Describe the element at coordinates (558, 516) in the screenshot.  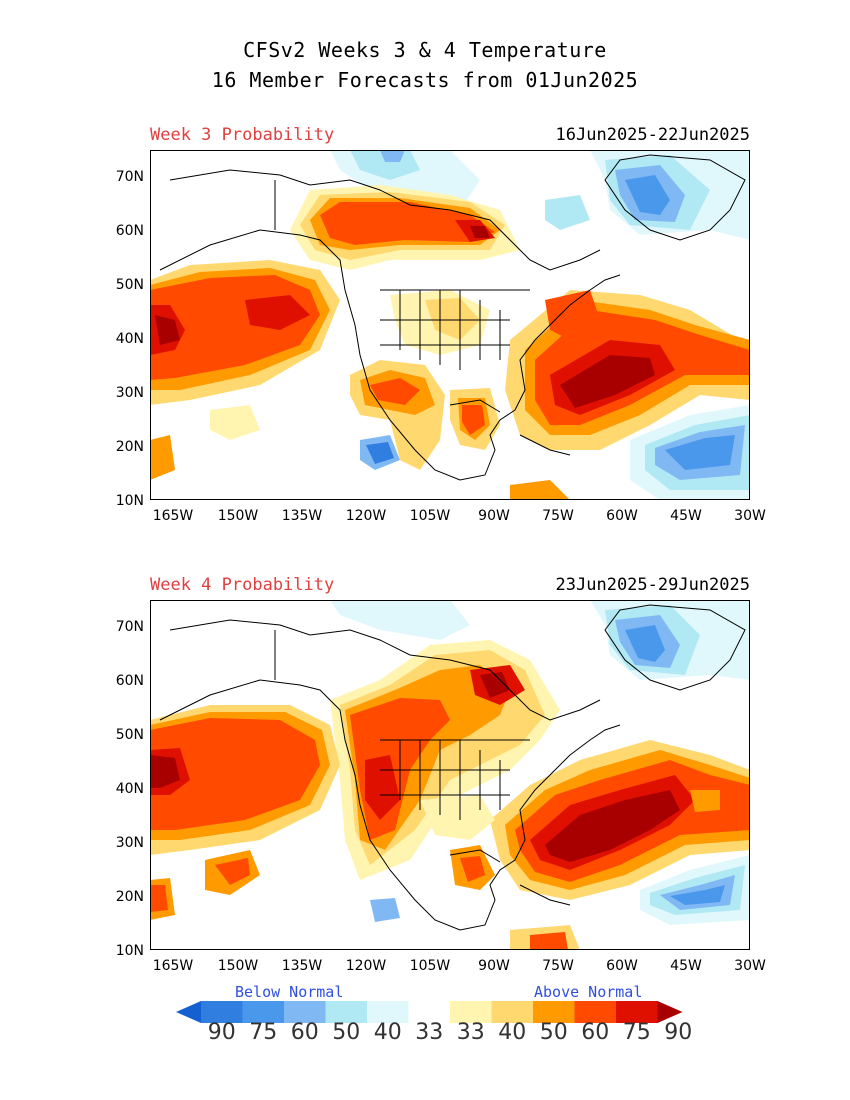
I see `w3-lon-75: 75W` at that location.